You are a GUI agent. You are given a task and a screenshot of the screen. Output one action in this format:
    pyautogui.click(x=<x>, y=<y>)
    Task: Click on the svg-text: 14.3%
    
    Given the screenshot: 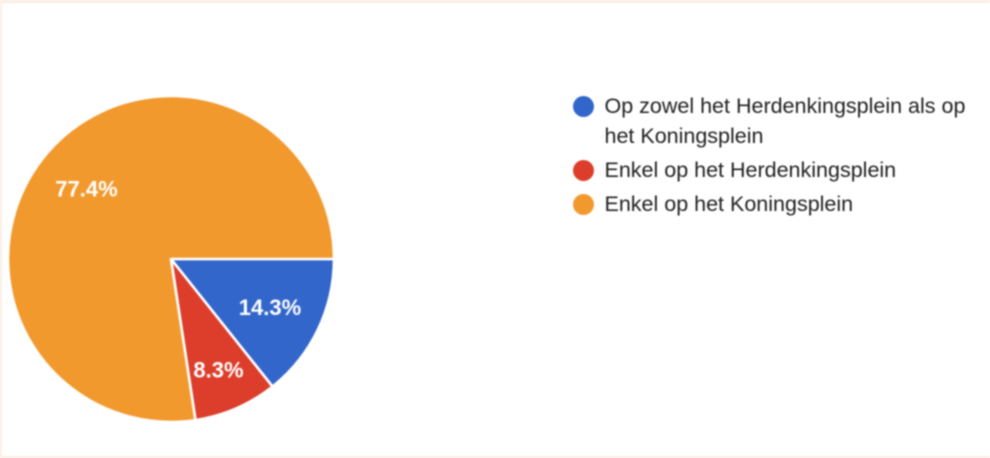 What is the action you would take?
    pyautogui.click(x=270, y=307)
    